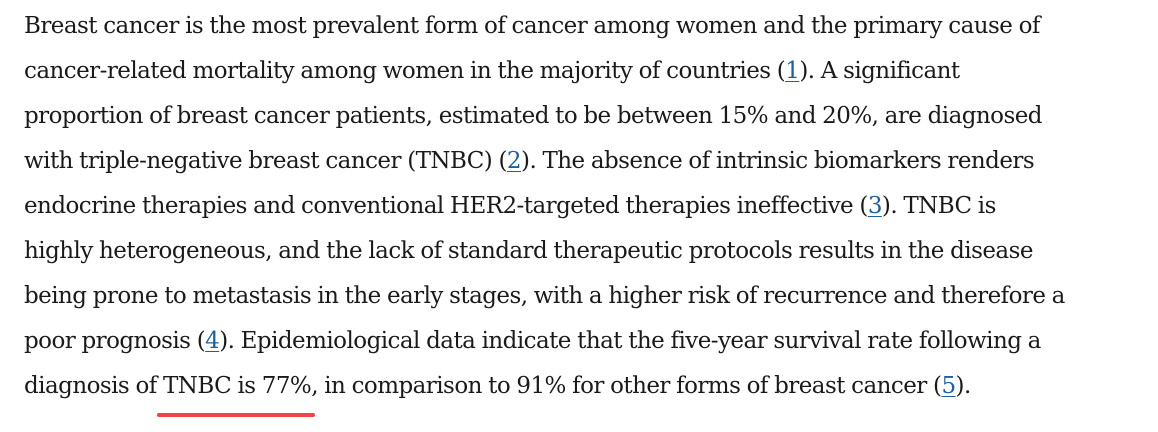 The width and height of the screenshot is (1158, 432). What do you see at coordinates (514, 161) in the screenshot?
I see `reference-link-2: 2` at bounding box center [514, 161].